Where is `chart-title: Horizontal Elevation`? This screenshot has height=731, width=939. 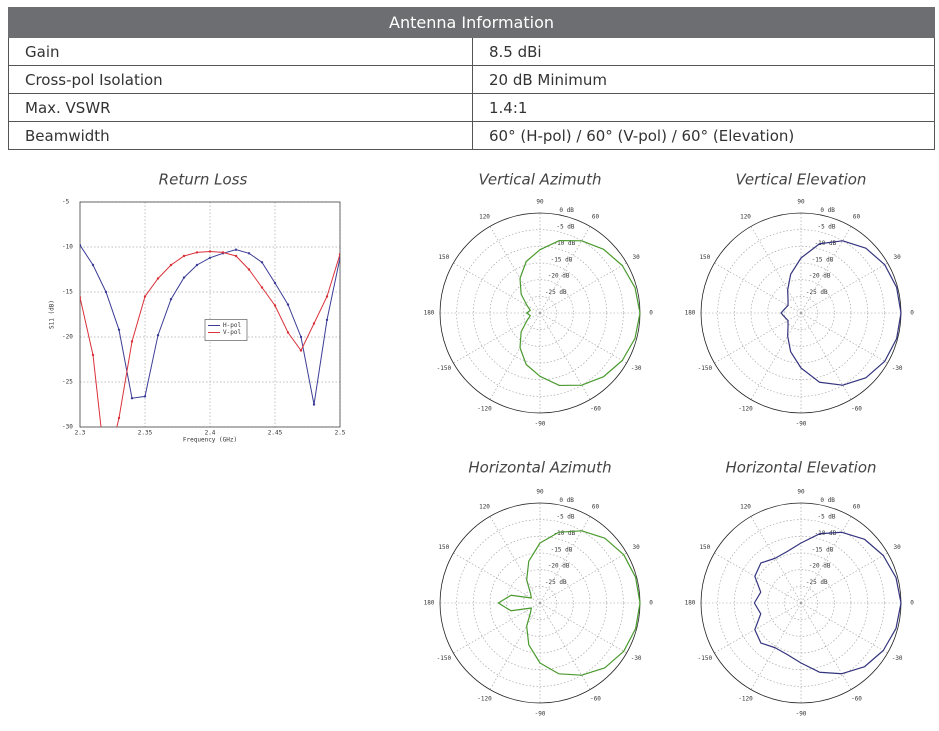
chart-title: Horizontal Elevation is located at coordinates (800, 468).